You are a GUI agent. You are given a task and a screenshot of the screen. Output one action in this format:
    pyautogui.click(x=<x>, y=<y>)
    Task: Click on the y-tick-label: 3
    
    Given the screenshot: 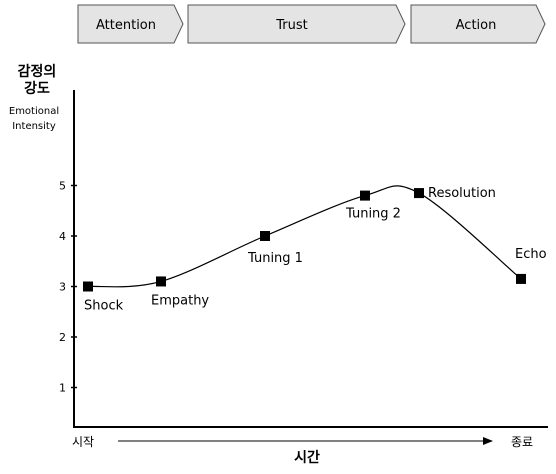 What is the action you would take?
    pyautogui.click(x=62, y=287)
    